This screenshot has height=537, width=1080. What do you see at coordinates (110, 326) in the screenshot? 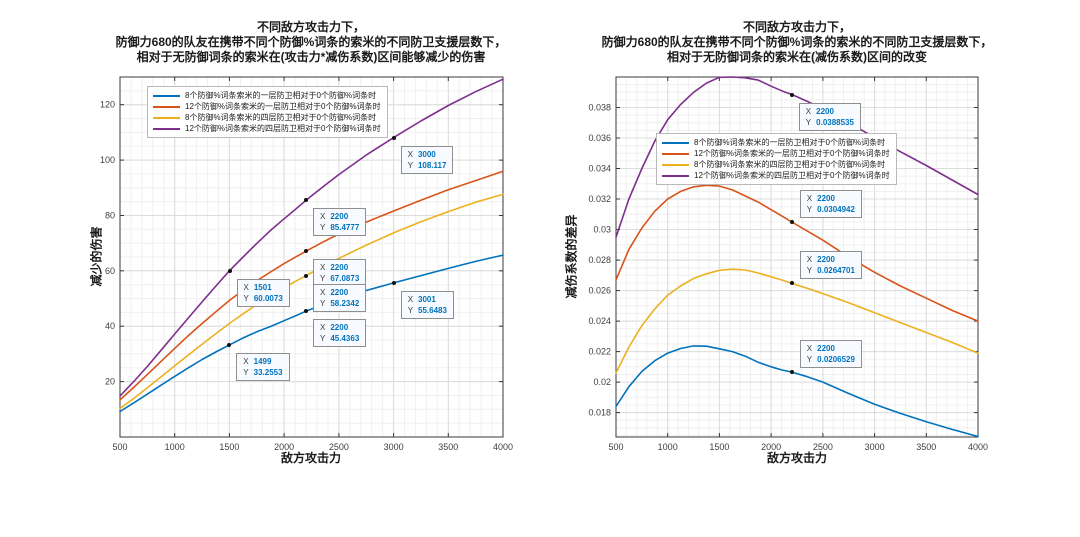
I see `y-tick-label: 40` at bounding box center [110, 326].